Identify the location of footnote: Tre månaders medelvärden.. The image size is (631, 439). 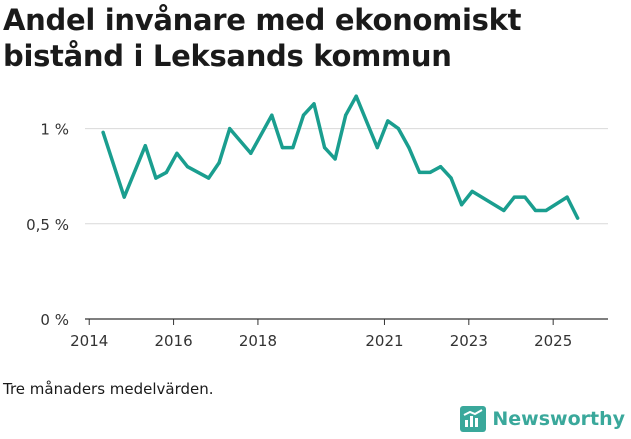
(108, 389).